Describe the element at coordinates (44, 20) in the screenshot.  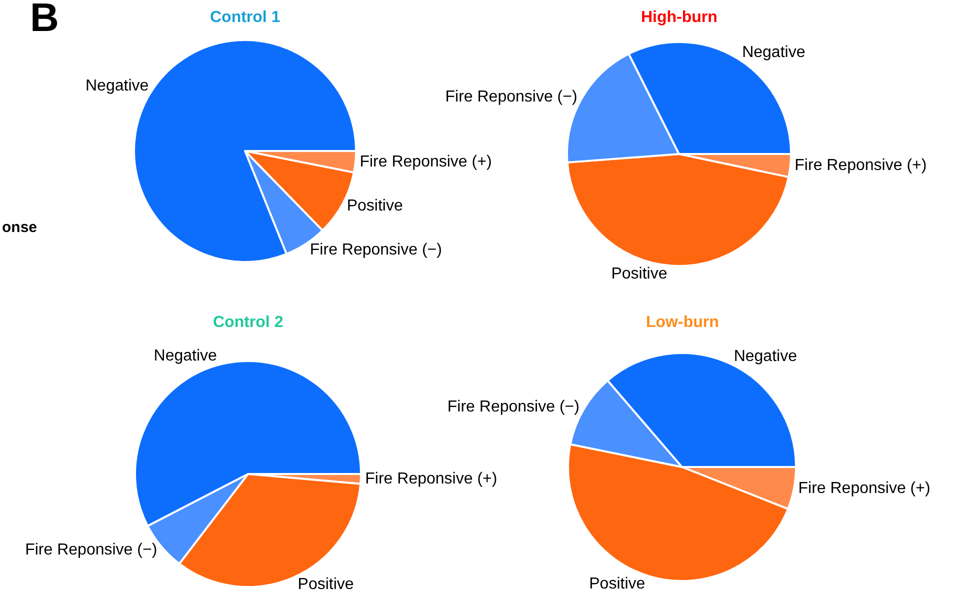
I see `text: B` at that location.